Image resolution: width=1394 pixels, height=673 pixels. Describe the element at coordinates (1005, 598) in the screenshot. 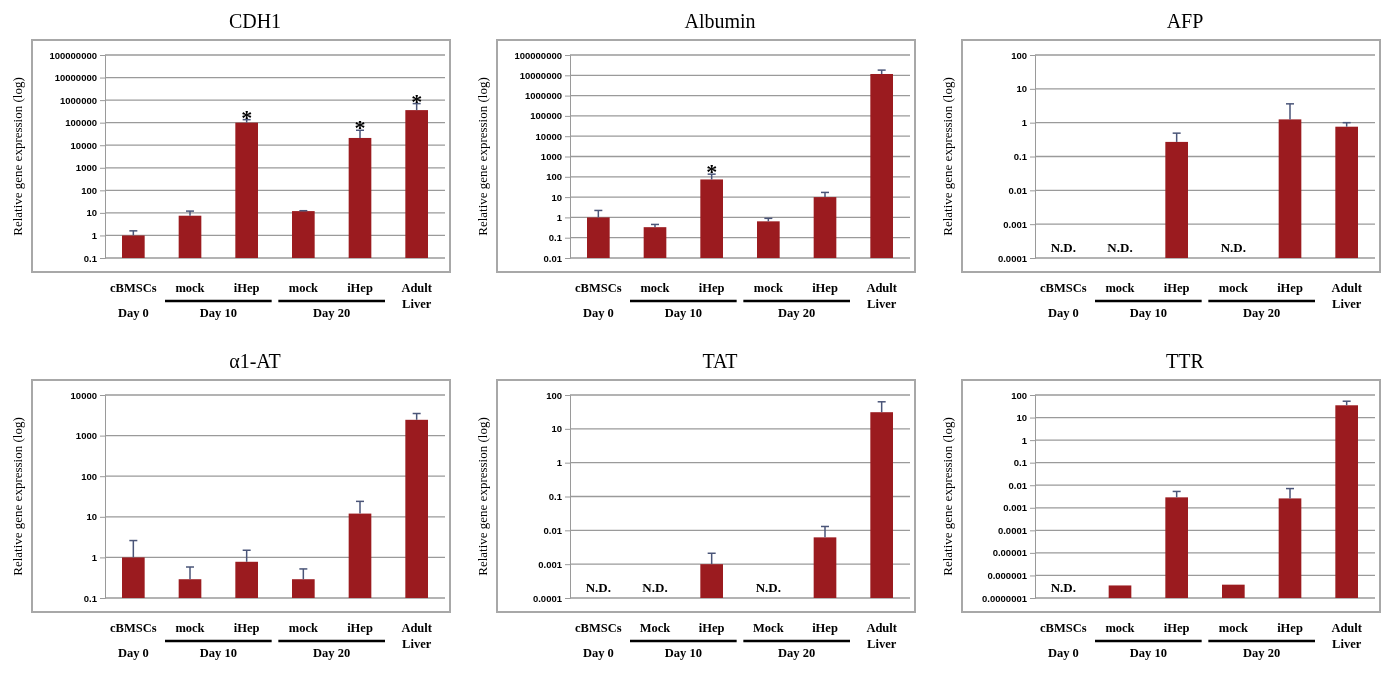

I see `y-tick-label: 0.0000001` at that location.